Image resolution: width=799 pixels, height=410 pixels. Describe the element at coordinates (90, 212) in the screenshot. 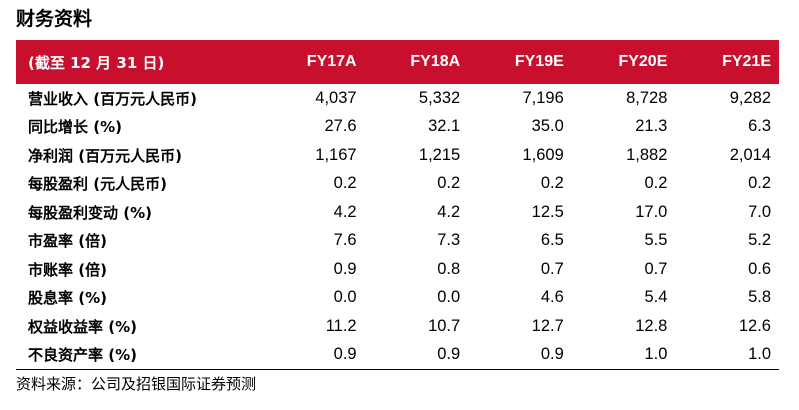

I see `row-label: 每股盈利变动 (%)` at that location.